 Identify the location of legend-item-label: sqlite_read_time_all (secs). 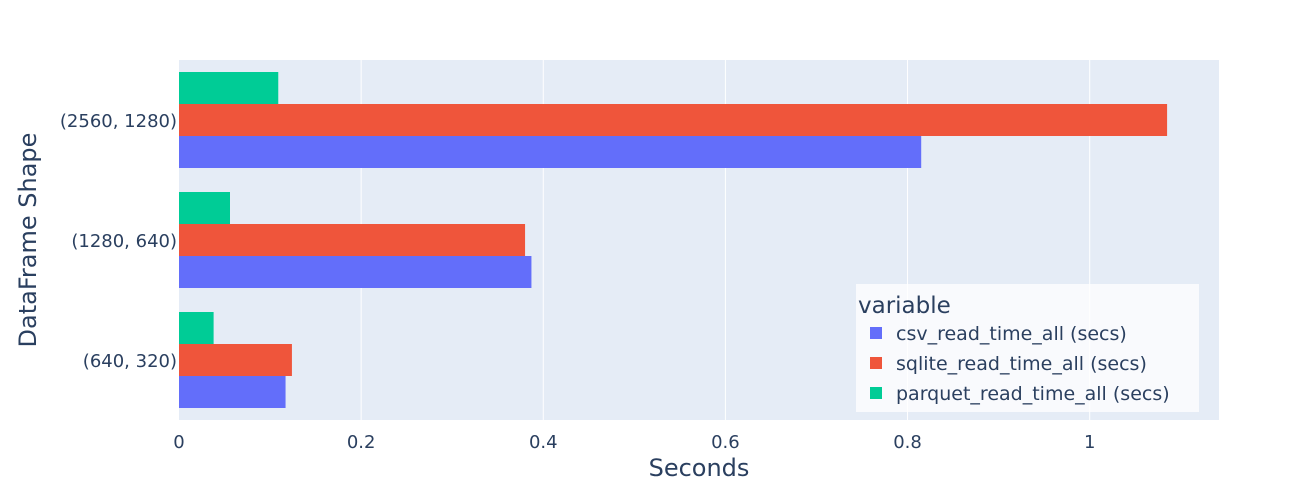
(1021, 364).